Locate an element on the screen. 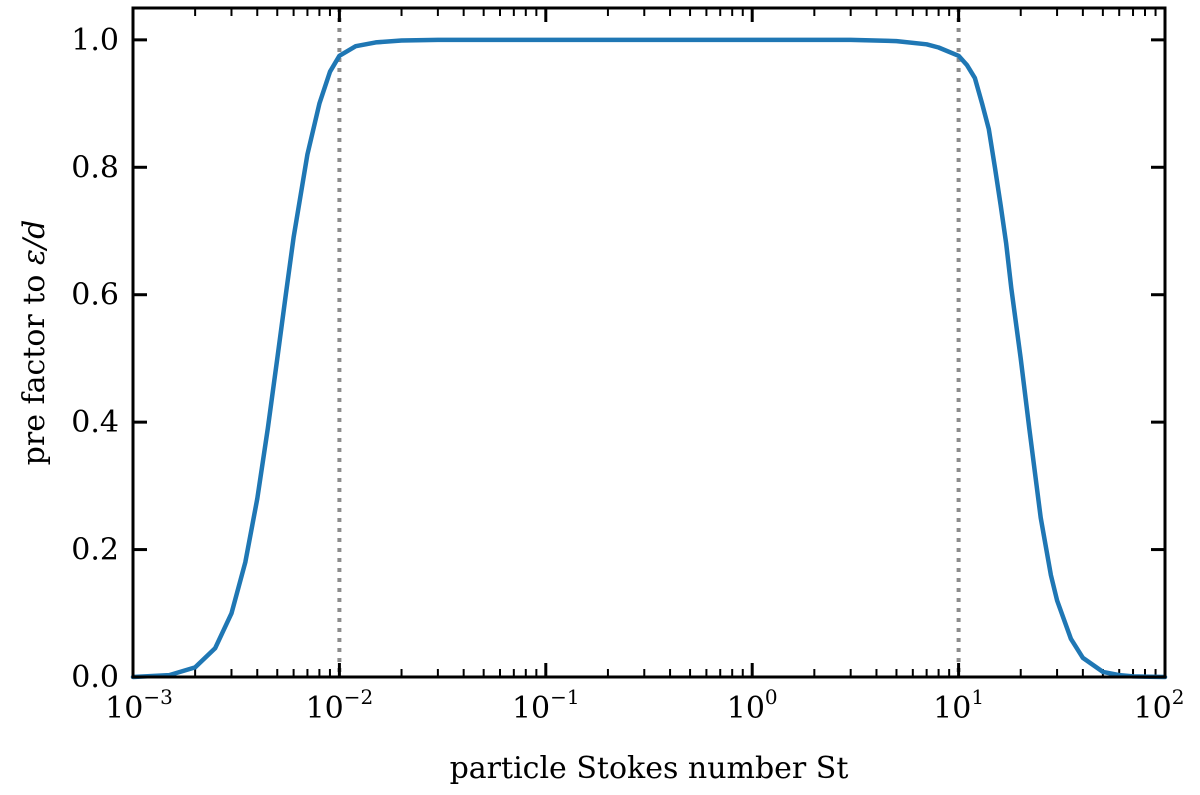 The width and height of the screenshot is (1200, 795). y-tick-label: 0.6 is located at coordinates (95, 295).